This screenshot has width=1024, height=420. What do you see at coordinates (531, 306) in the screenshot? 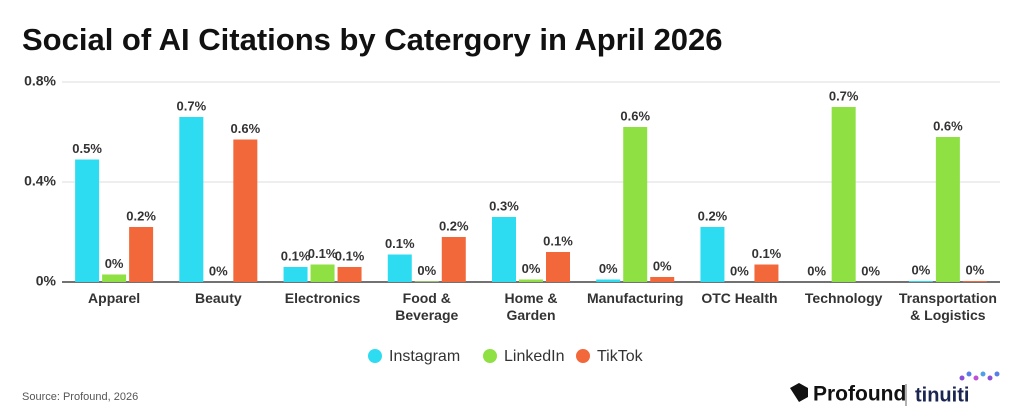
I see `x-tick-label: Home & Garden` at bounding box center [531, 306].